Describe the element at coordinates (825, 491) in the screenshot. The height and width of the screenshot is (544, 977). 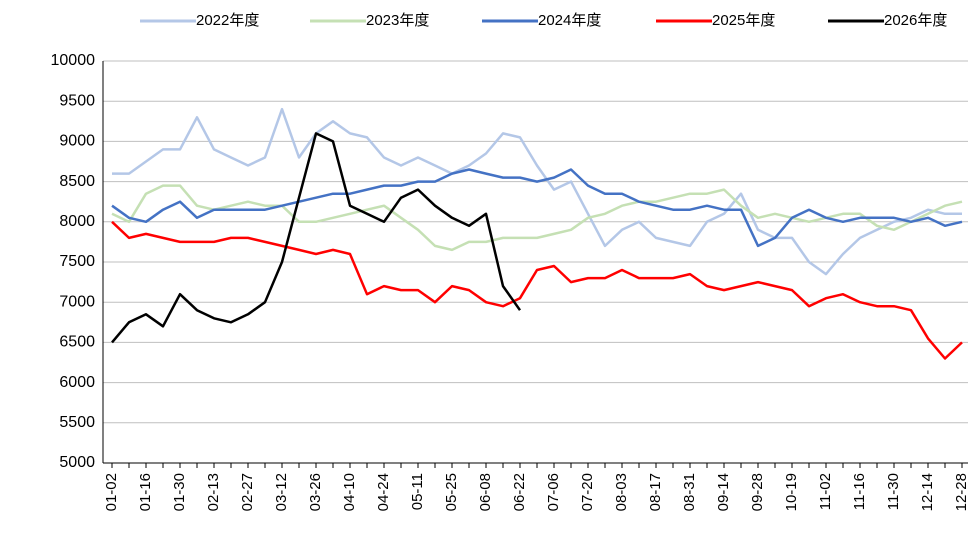
I see `x-tick-label: 11-02` at that location.